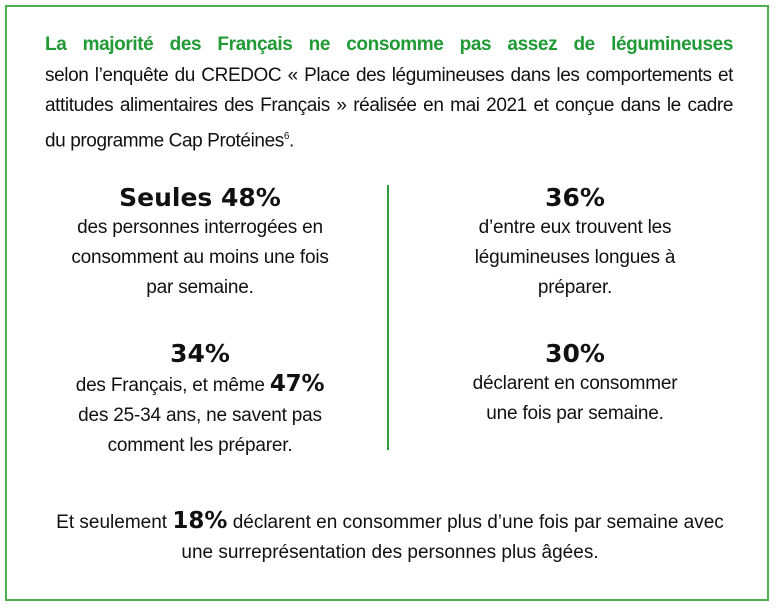 Image resolution: width=777 pixels, height=609 pixels. What do you see at coordinates (575, 353) in the screenshot?
I see `stat-headline: 30%` at bounding box center [575, 353].